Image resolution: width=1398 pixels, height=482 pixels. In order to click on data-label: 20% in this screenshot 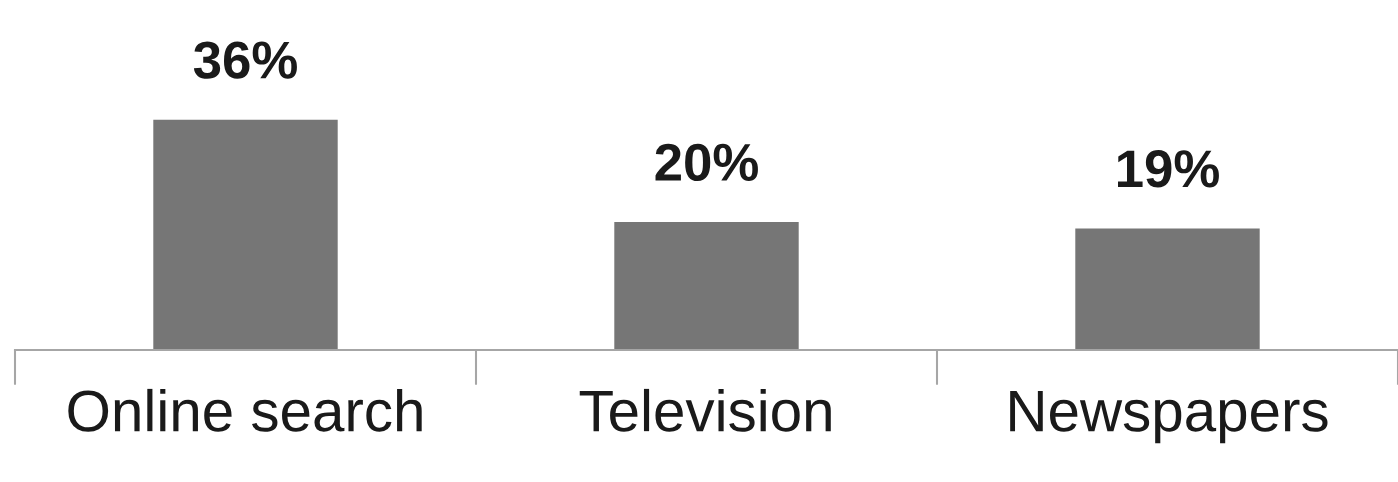, I will do `click(706, 162)`.